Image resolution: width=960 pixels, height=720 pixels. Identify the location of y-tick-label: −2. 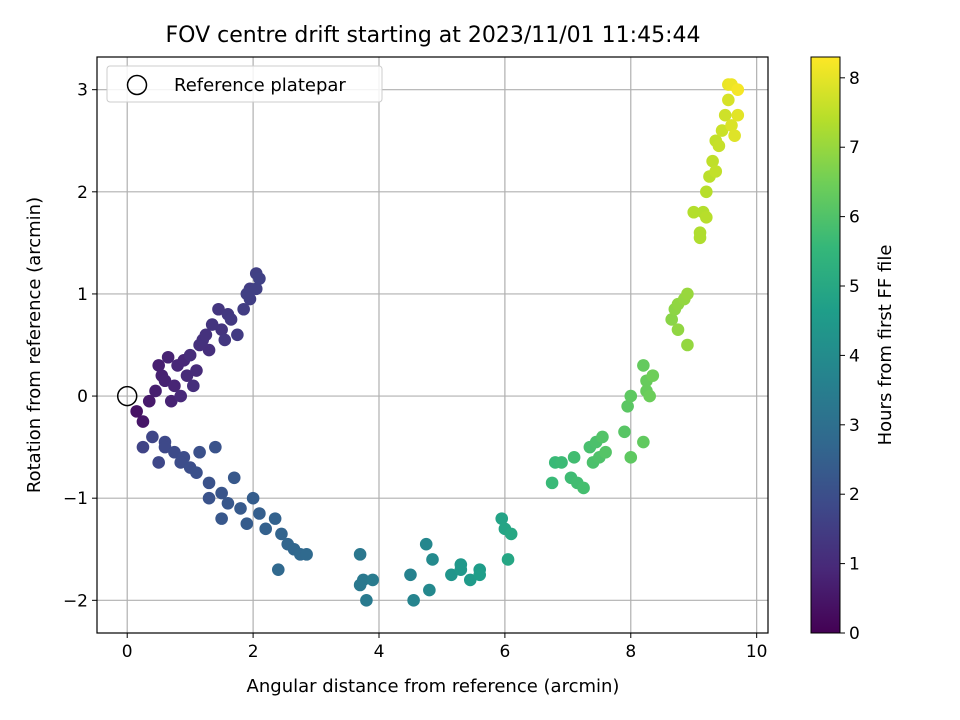
(75, 601).